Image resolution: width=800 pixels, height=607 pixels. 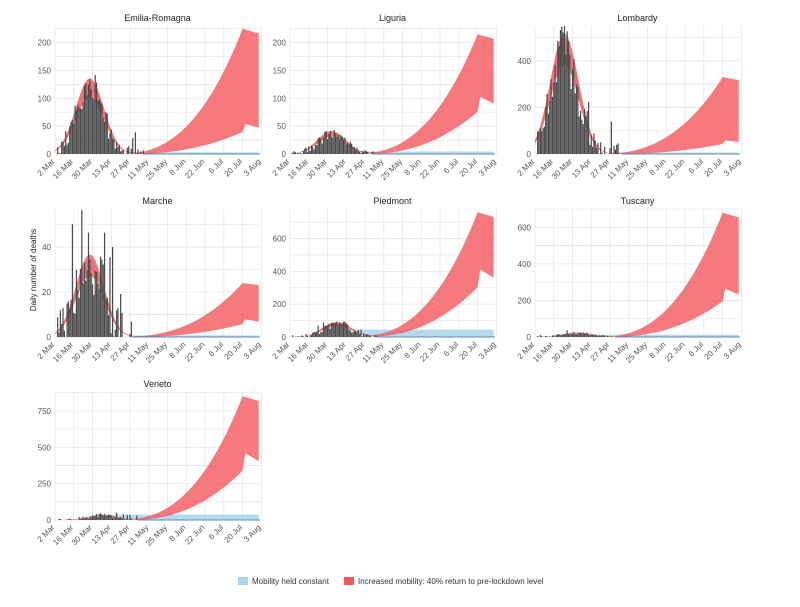 What do you see at coordinates (82, 535) in the screenshot?
I see `x-tick-label: 30 Mar` at bounding box center [82, 535].